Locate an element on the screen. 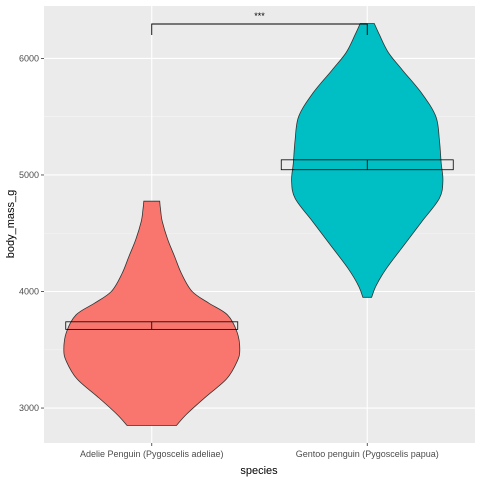  significance-annotation: *** is located at coordinates (259, 23).